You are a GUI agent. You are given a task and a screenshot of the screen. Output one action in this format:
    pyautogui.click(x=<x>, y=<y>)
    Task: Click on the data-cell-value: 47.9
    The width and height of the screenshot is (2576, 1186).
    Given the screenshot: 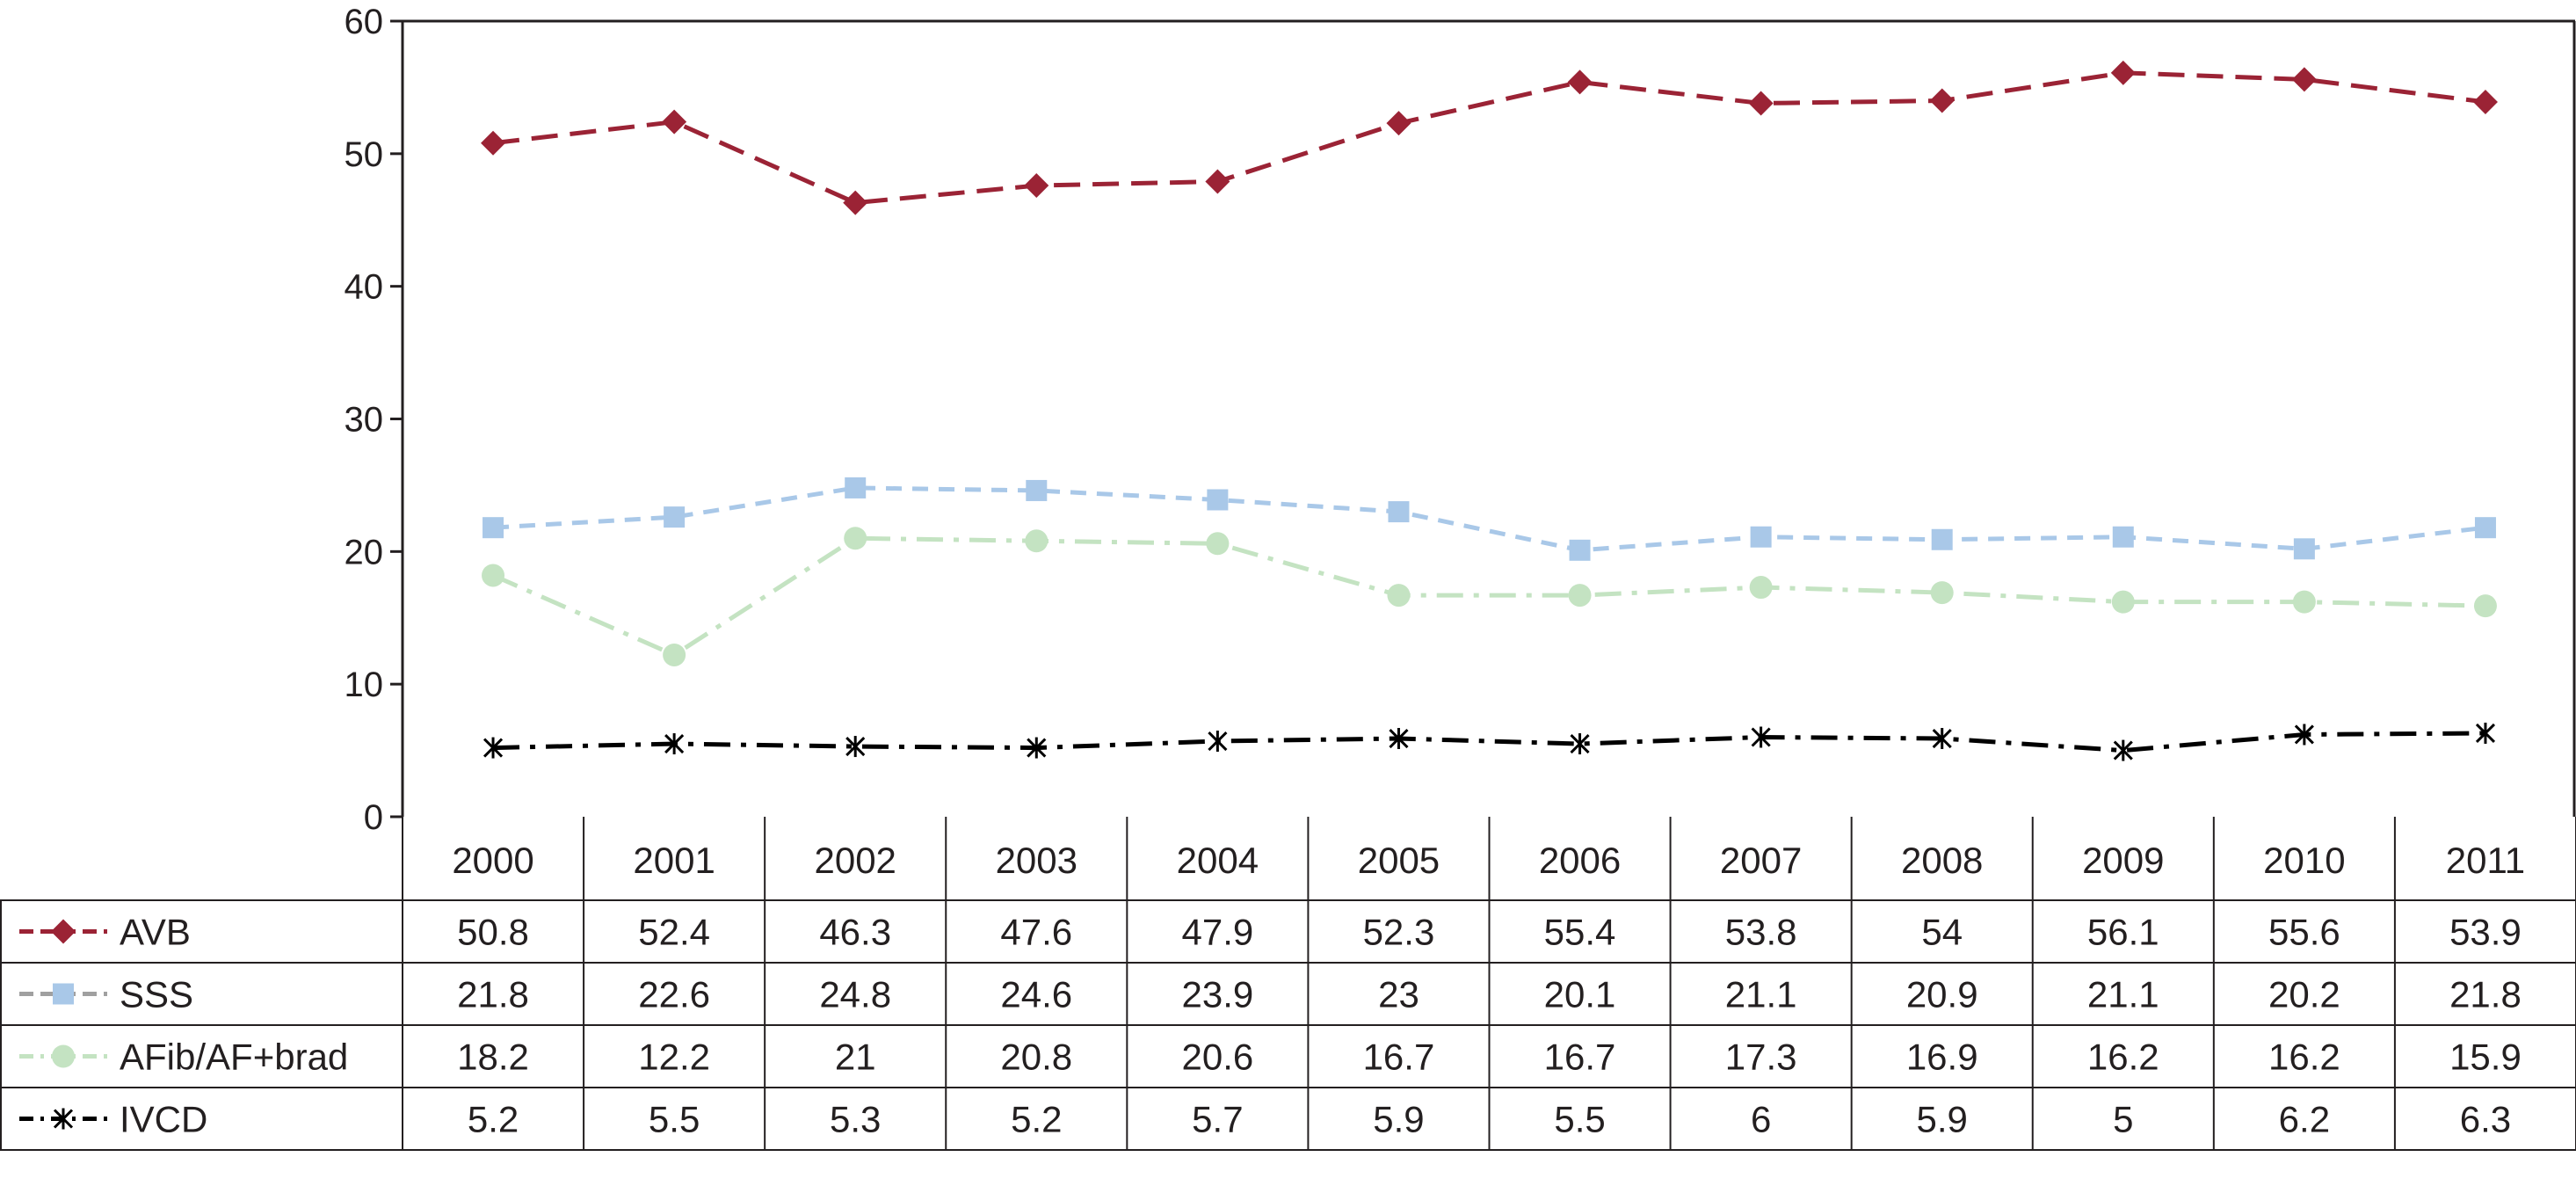 What is the action you would take?
    pyautogui.click(x=1218, y=932)
    